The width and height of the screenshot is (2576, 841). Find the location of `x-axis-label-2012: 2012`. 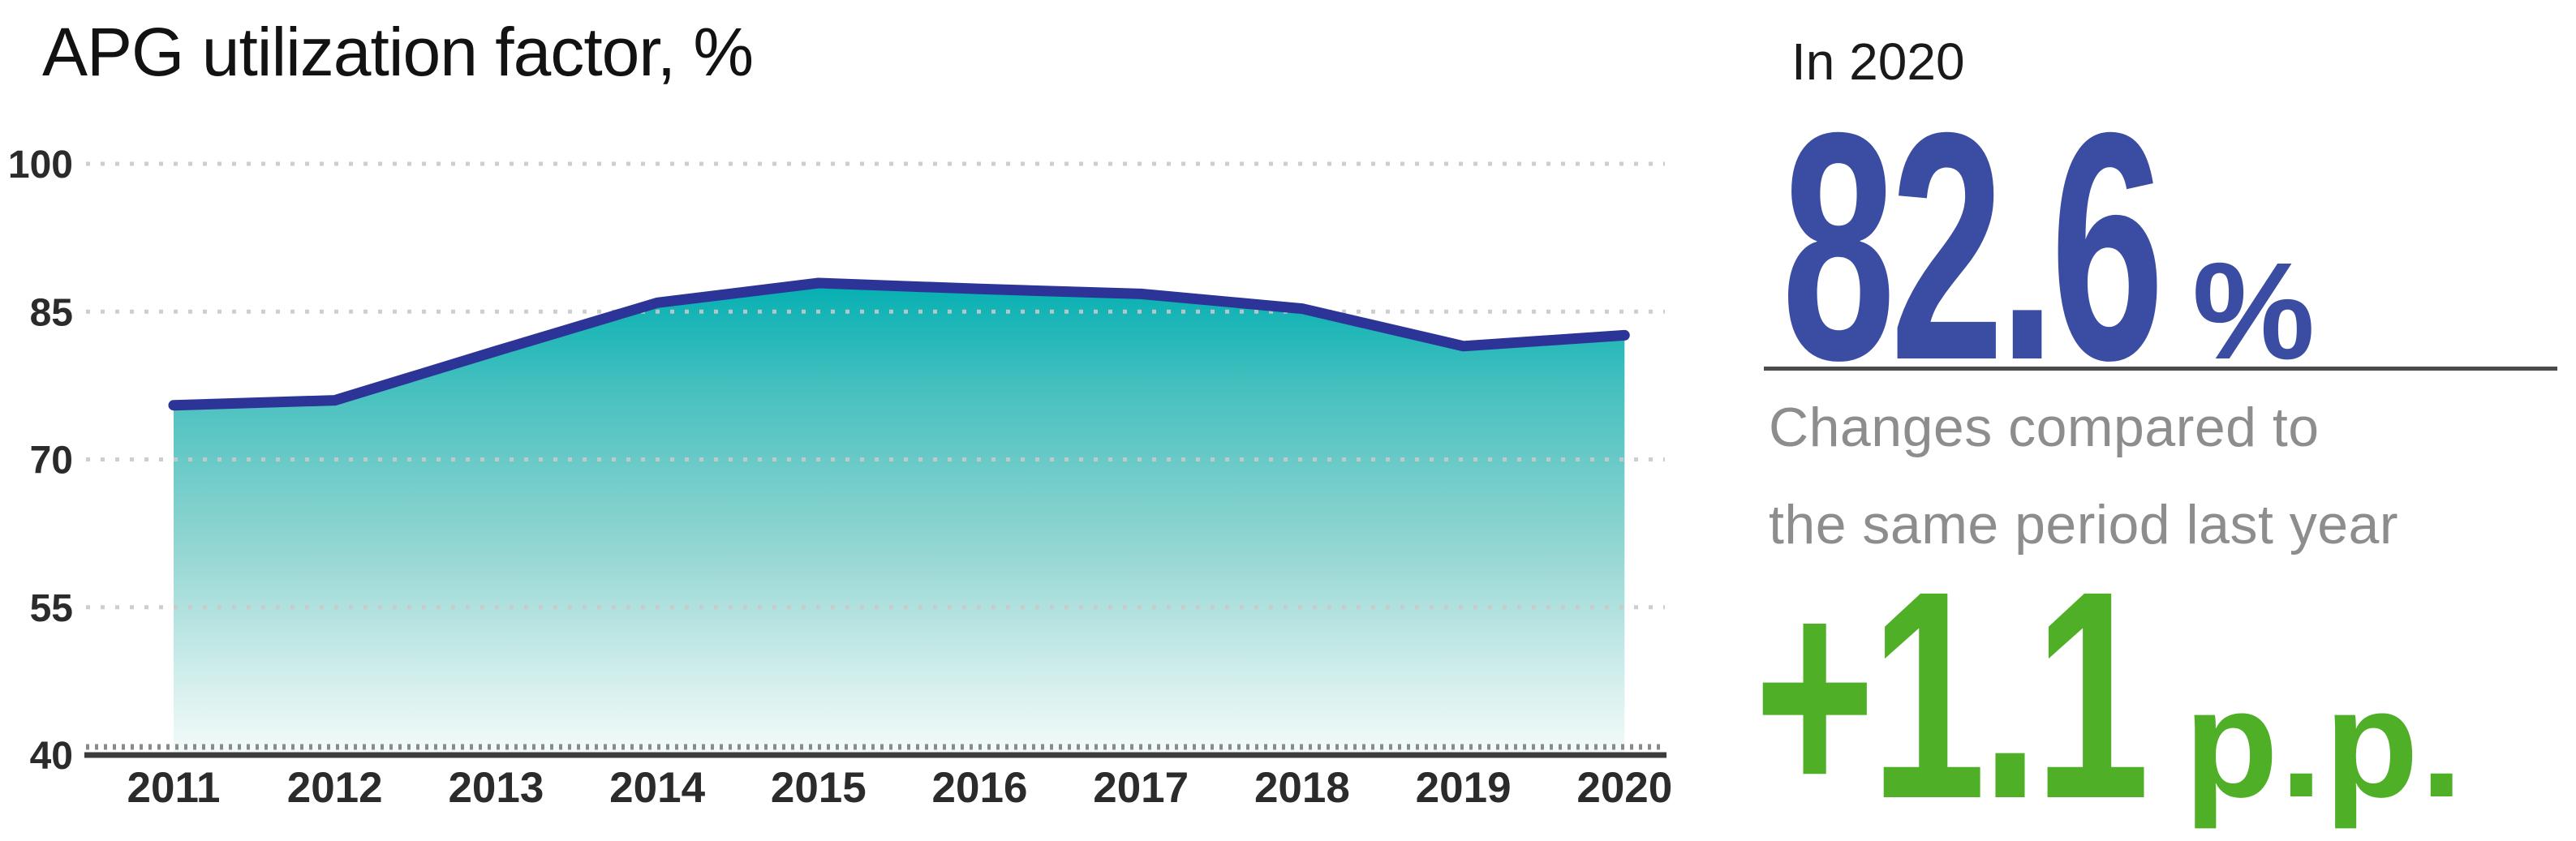

x-axis-label-2012: 2012 is located at coordinates (335, 788).